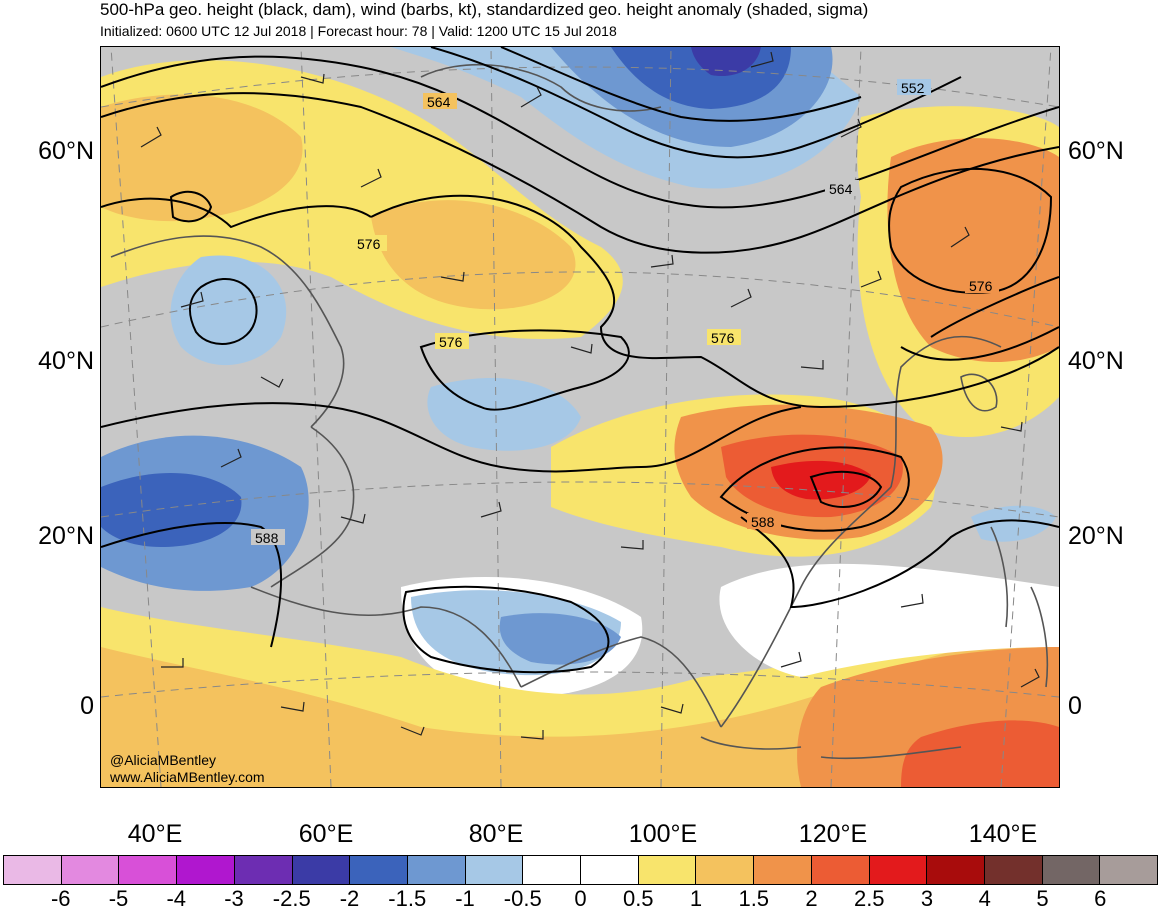  I want to click on lat-label-left-0: 0, so click(87, 706).